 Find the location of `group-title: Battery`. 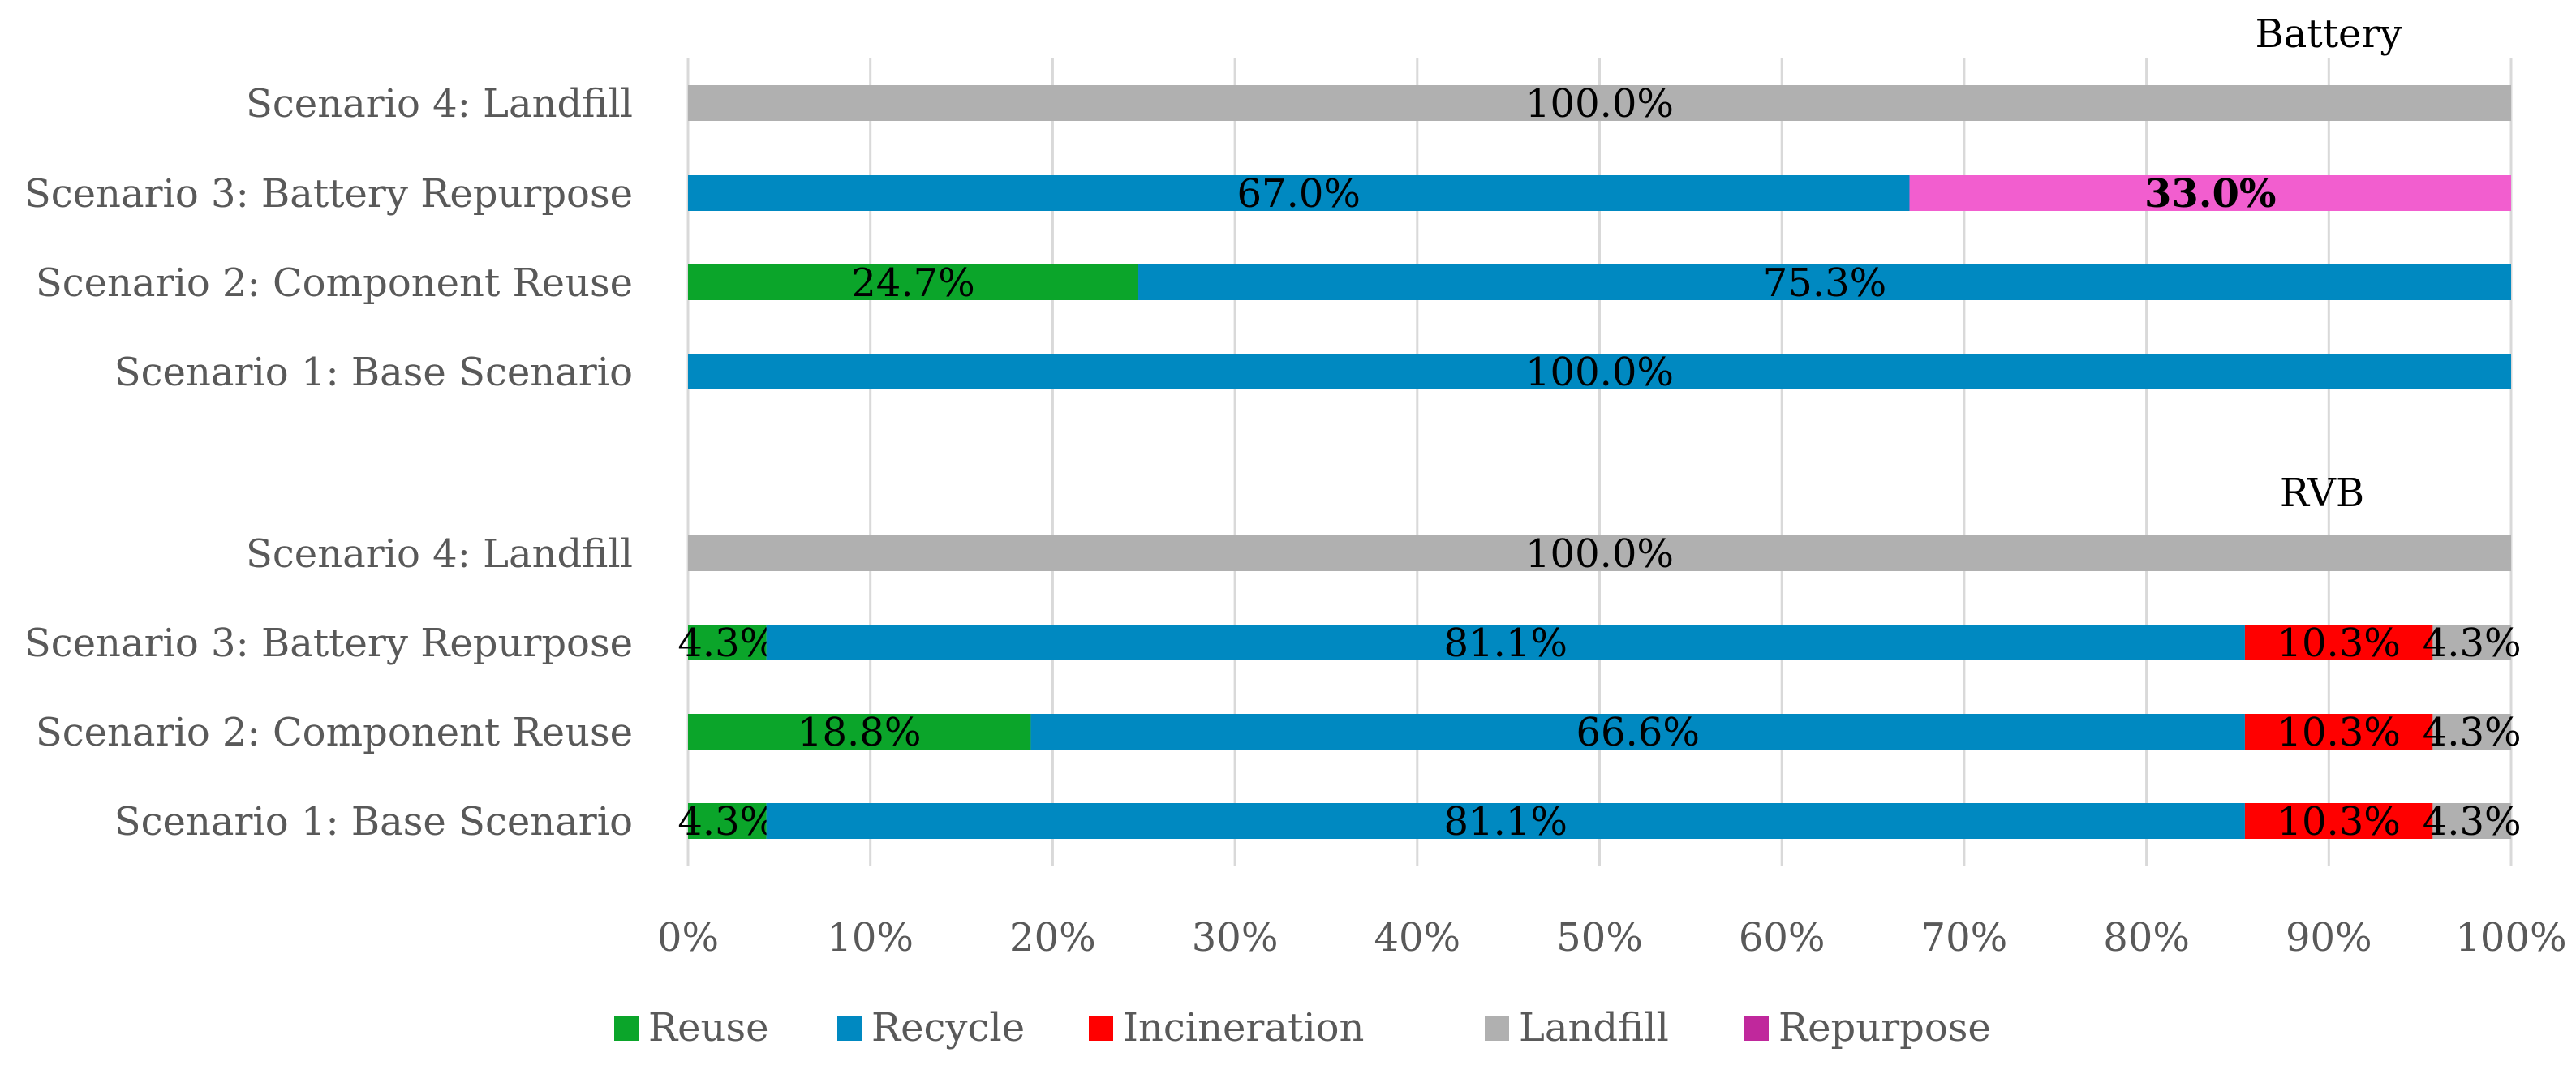

group-title: Battery is located at coordinates (2329, 34).